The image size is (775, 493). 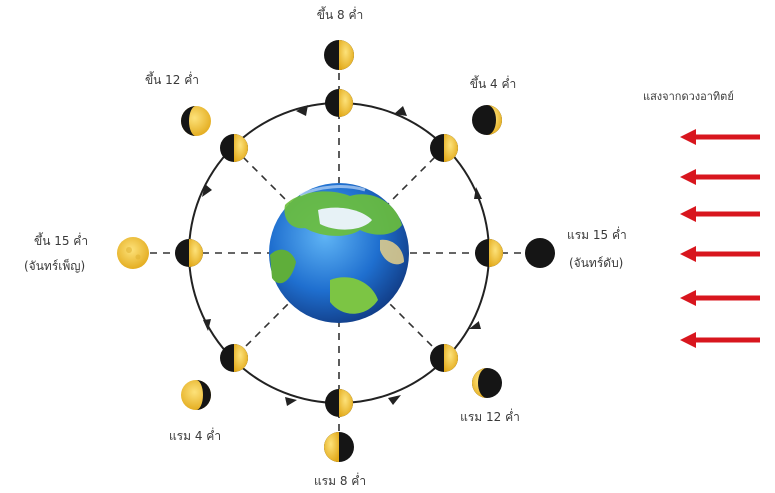 I want to click on label-waxing-12: ขึ้น 12 ค่ำ, so click(x=172, y=80).